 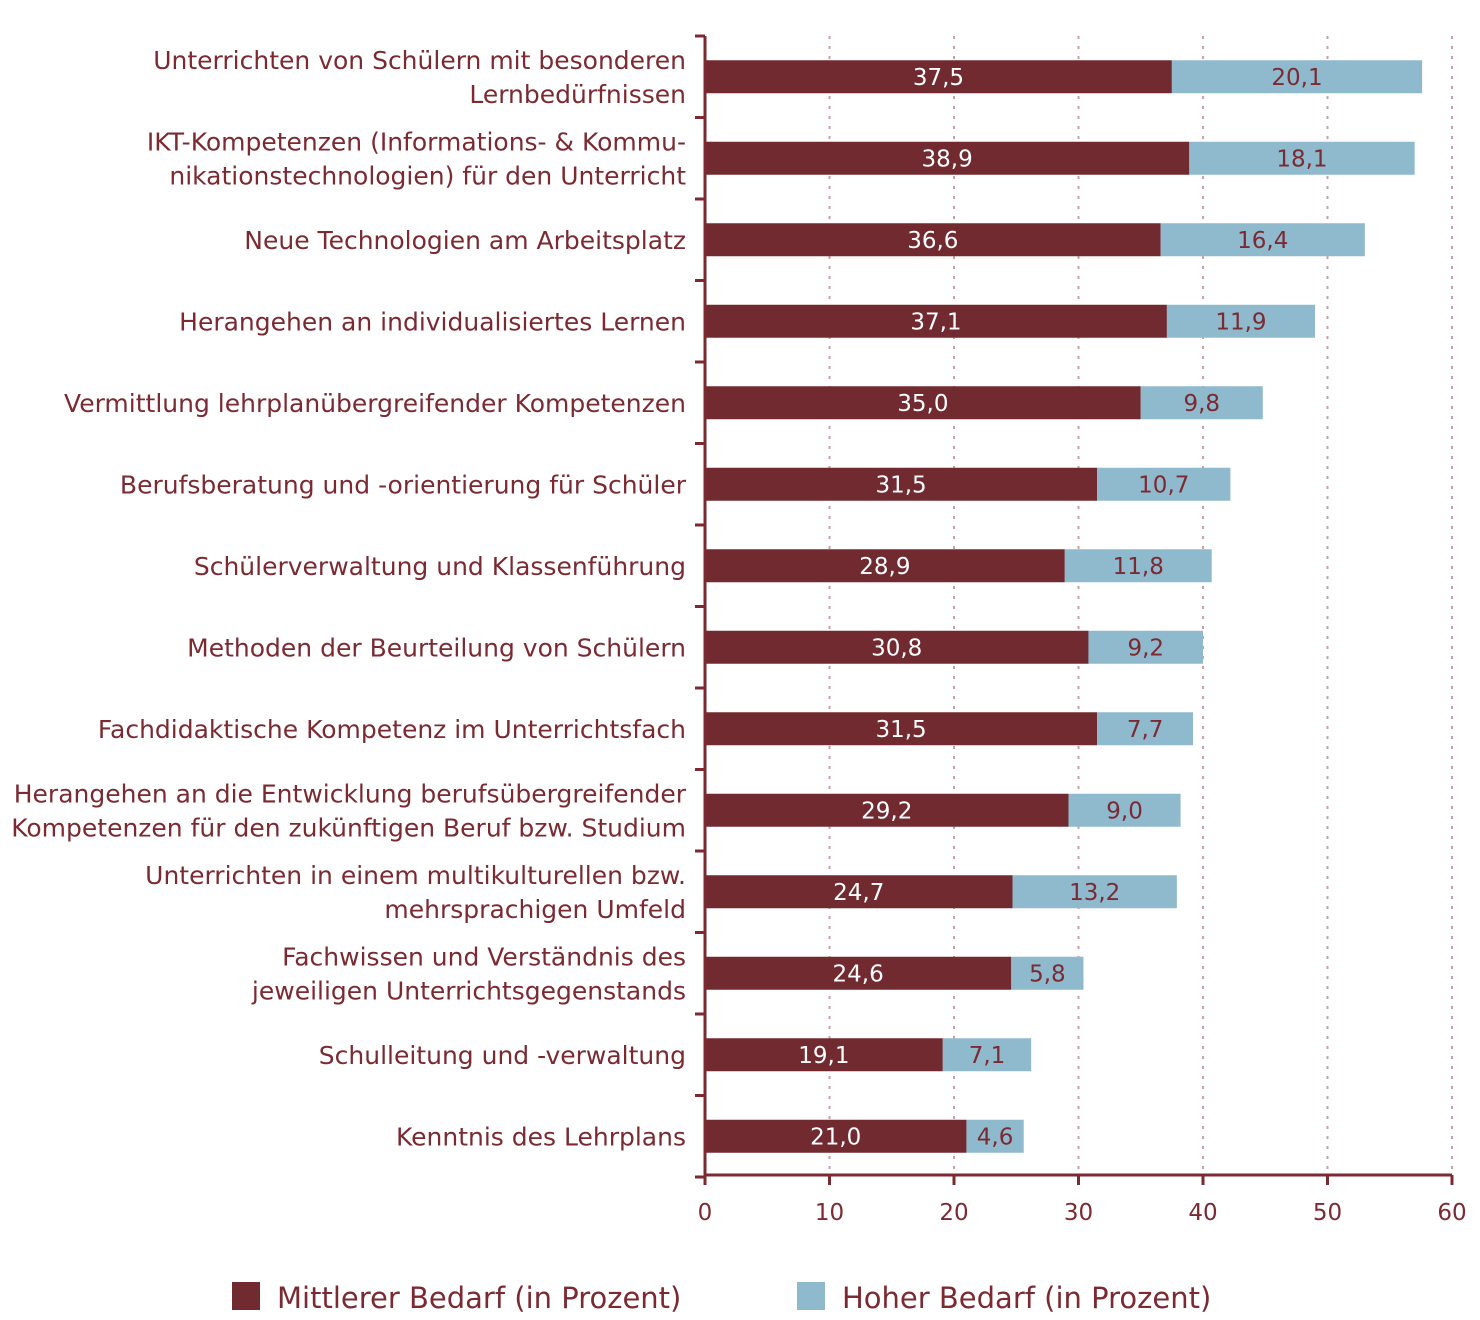 What do you see at coordinates (1327, 1213) in the screenshot?
I see `x-tick-label: 50` at bounding box center [1327, 1213].